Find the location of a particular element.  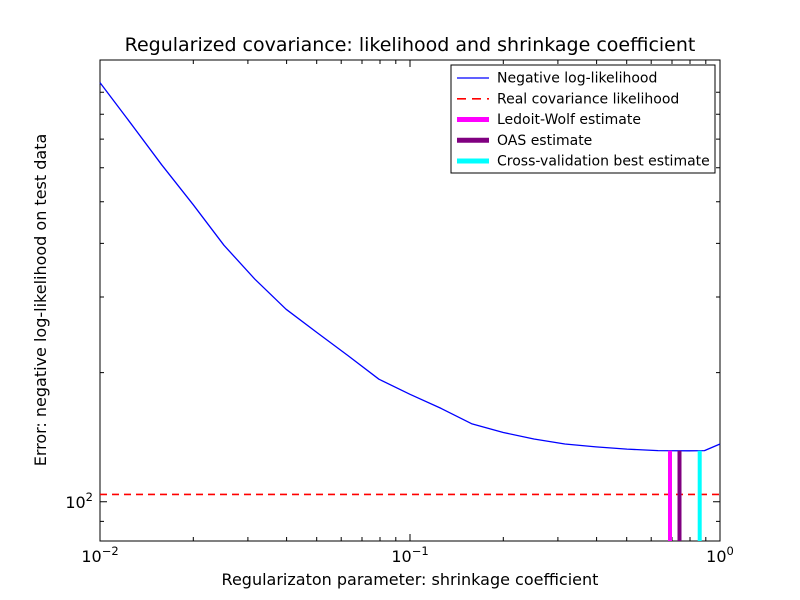

x-tick-label-1e-2: 10⁻² is located at coordinates (99, 555).